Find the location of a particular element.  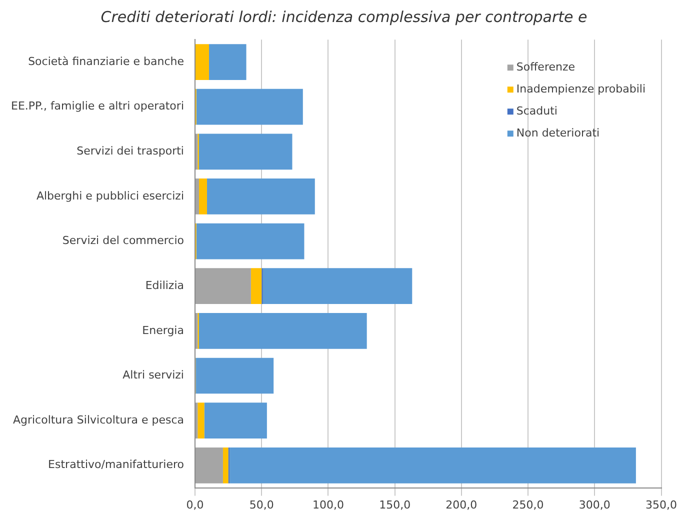

y-tick-label: Edilizia is located at coordinates (164, 285).